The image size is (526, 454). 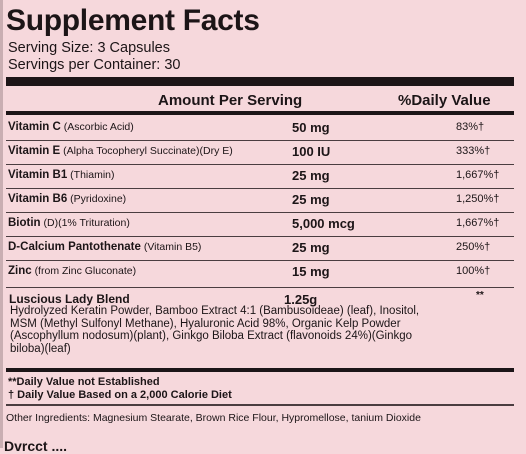 I want to click on nutrient-amount: 5,000 mcg, so click(x=323, y=223).